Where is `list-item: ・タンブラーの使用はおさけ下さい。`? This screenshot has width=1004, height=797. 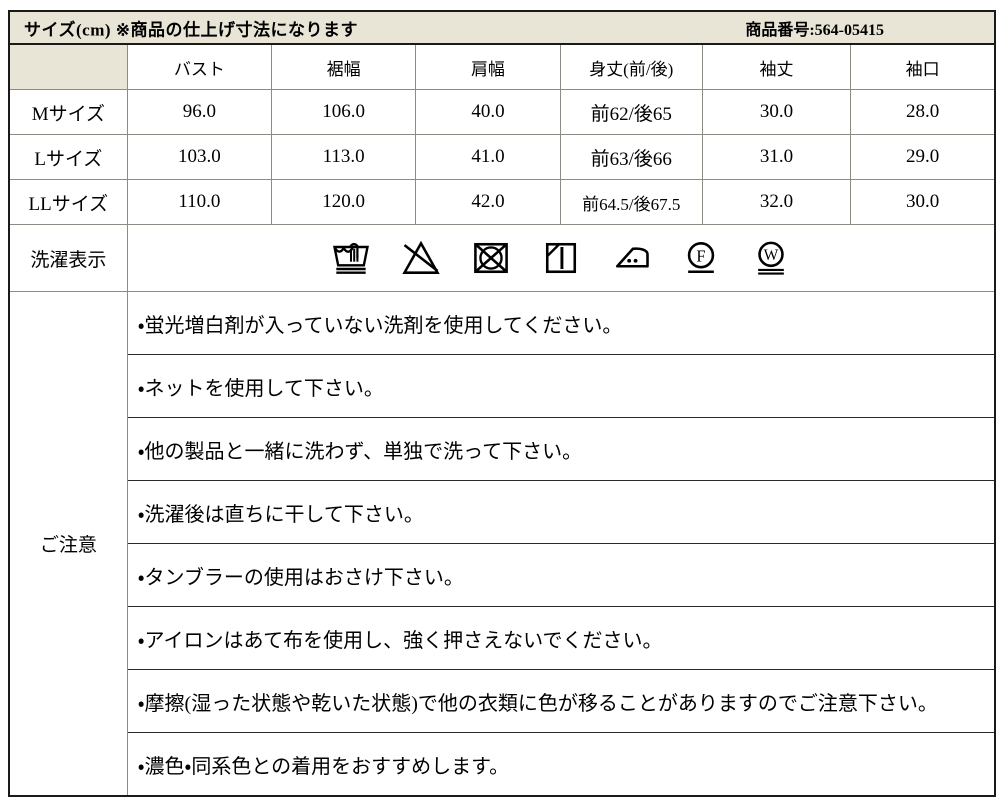 list-item: ・タンブラーの使用はおさけ下さい。 is located at coordinates (560, 575).